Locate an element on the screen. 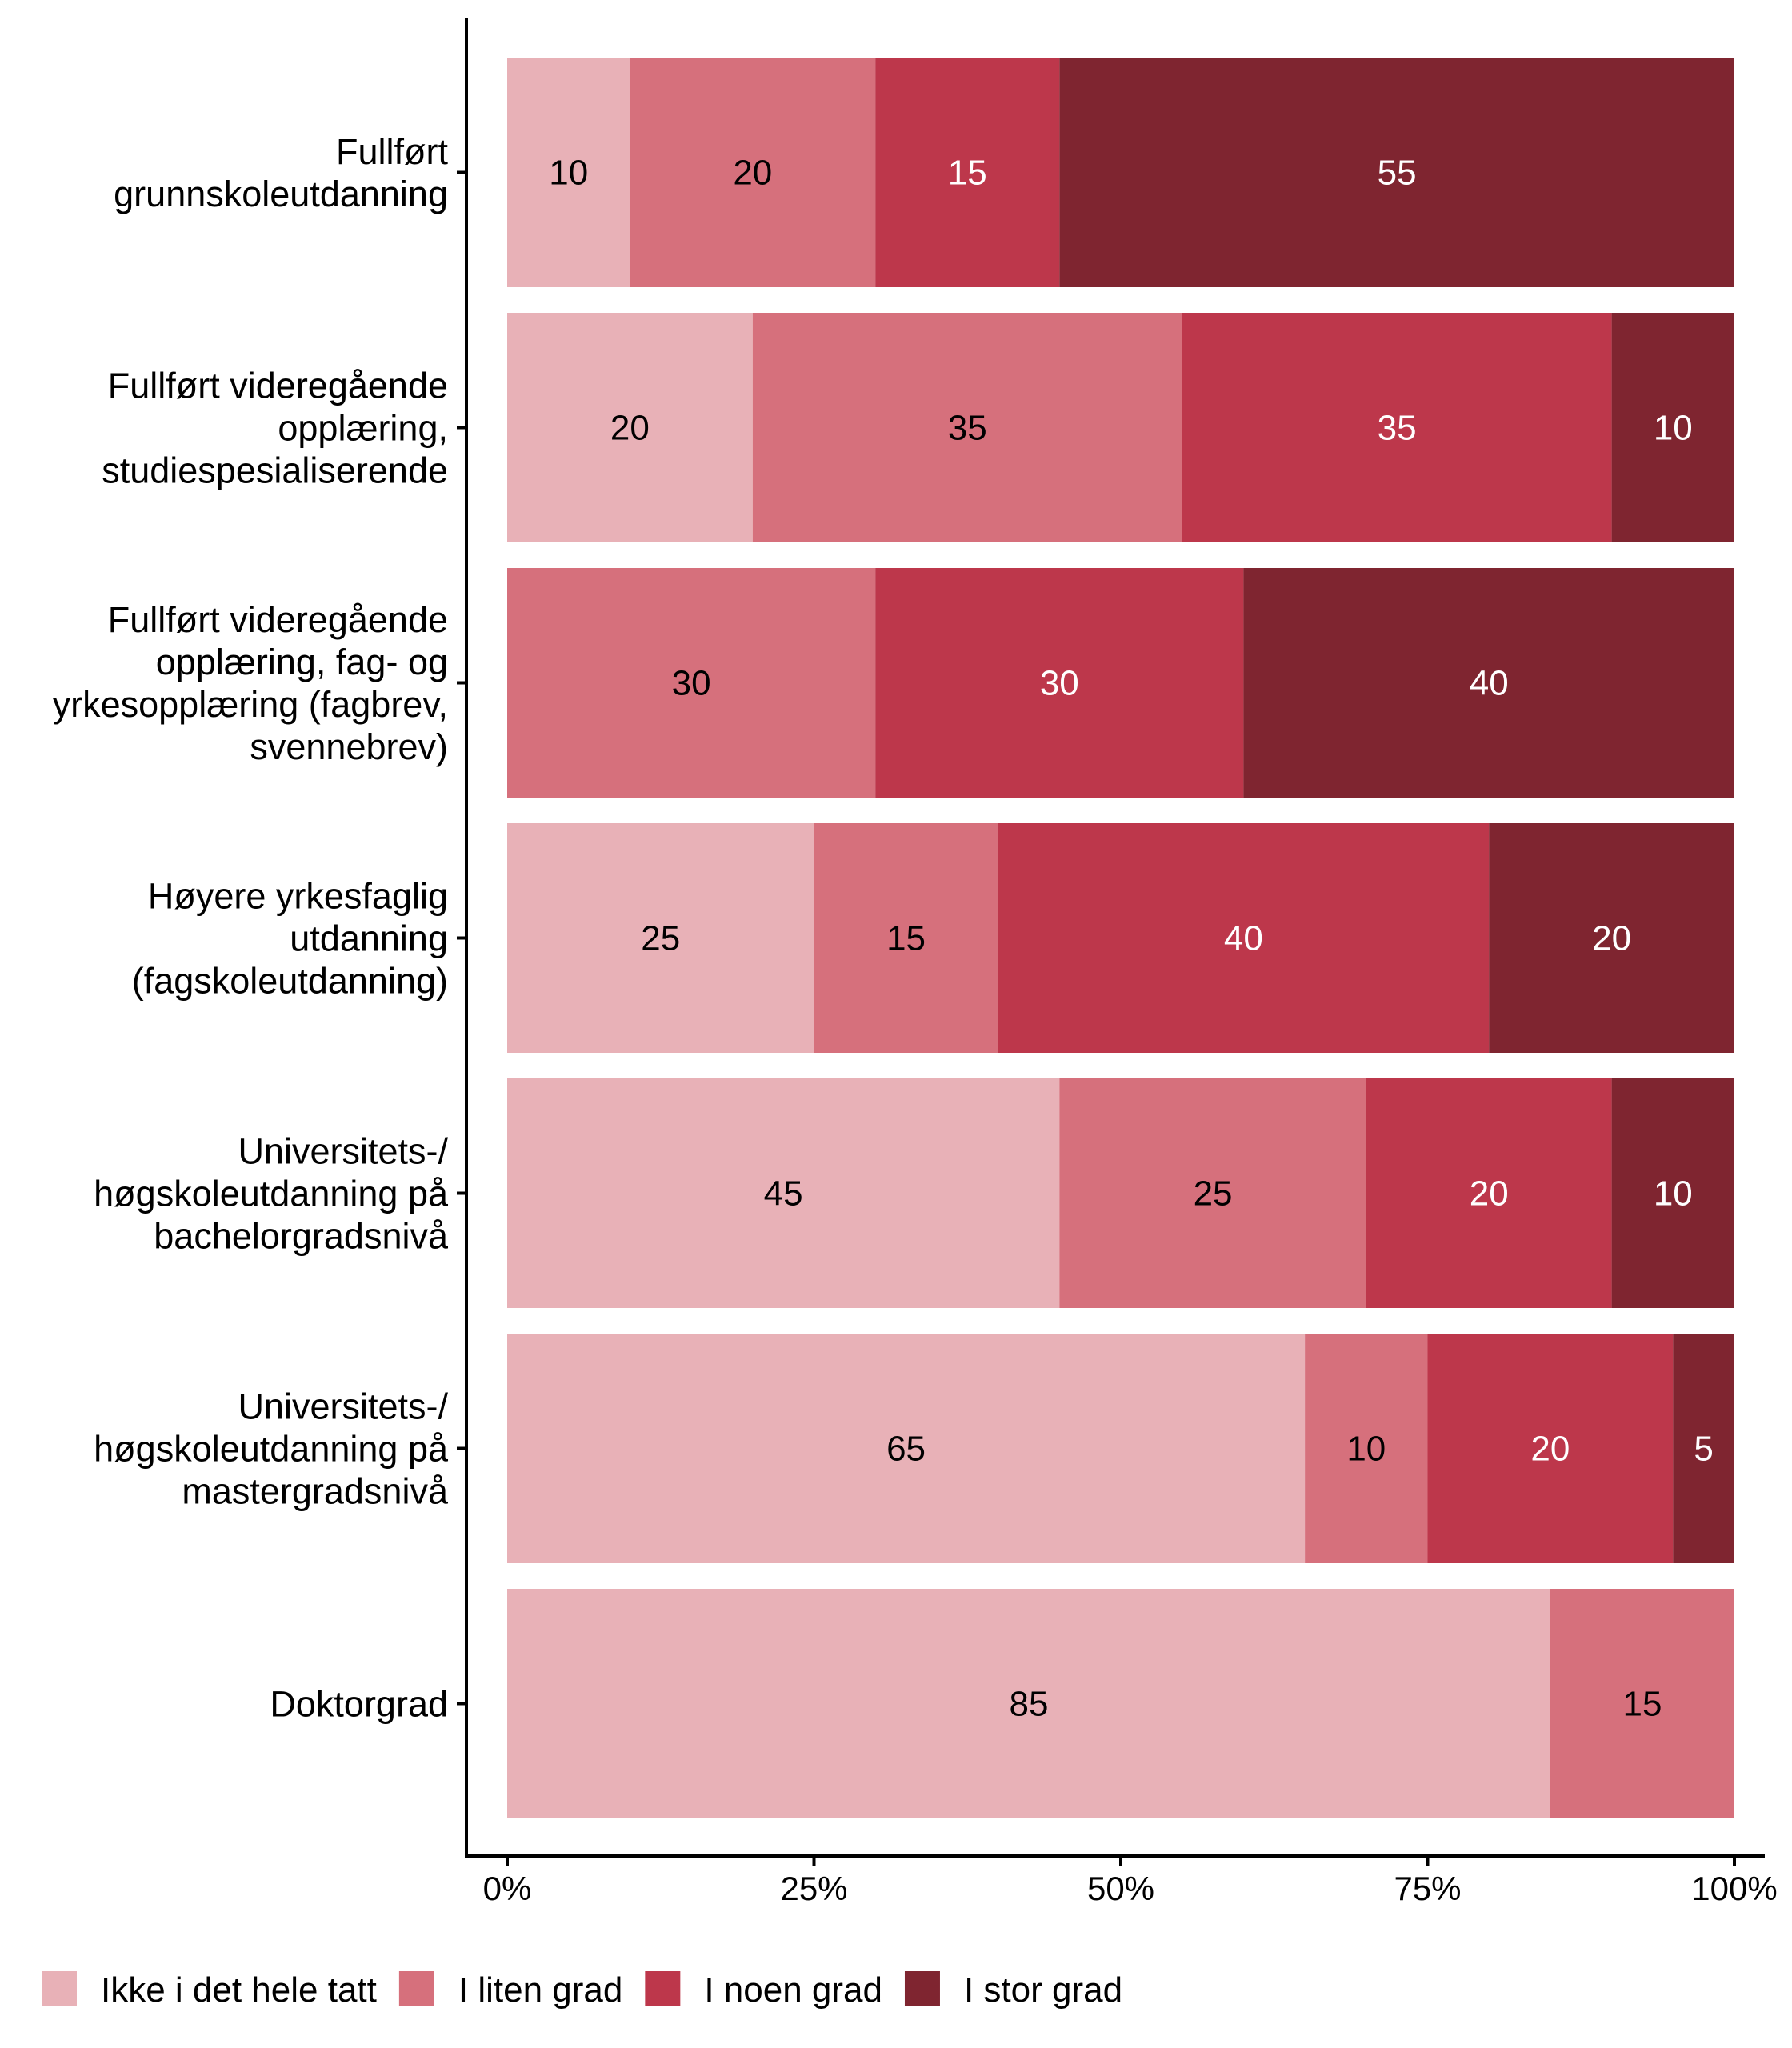  legend-item: I liten grad is located at coordinates (510, 1990).